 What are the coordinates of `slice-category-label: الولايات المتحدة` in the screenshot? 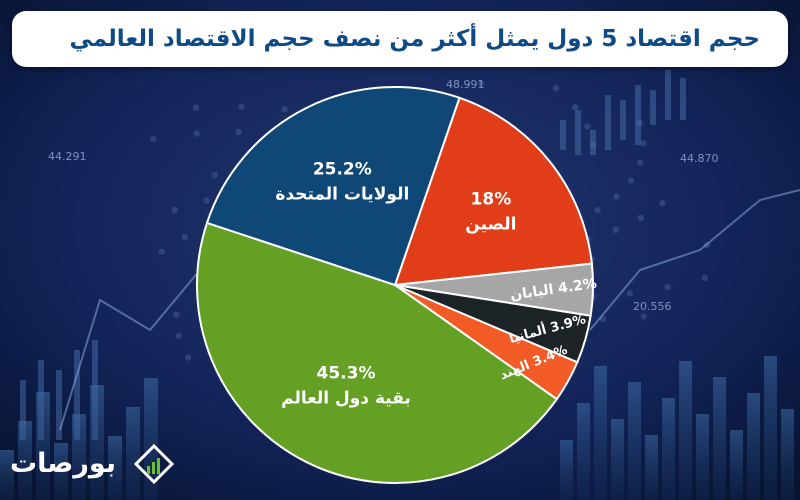 It's located at (342, 195).